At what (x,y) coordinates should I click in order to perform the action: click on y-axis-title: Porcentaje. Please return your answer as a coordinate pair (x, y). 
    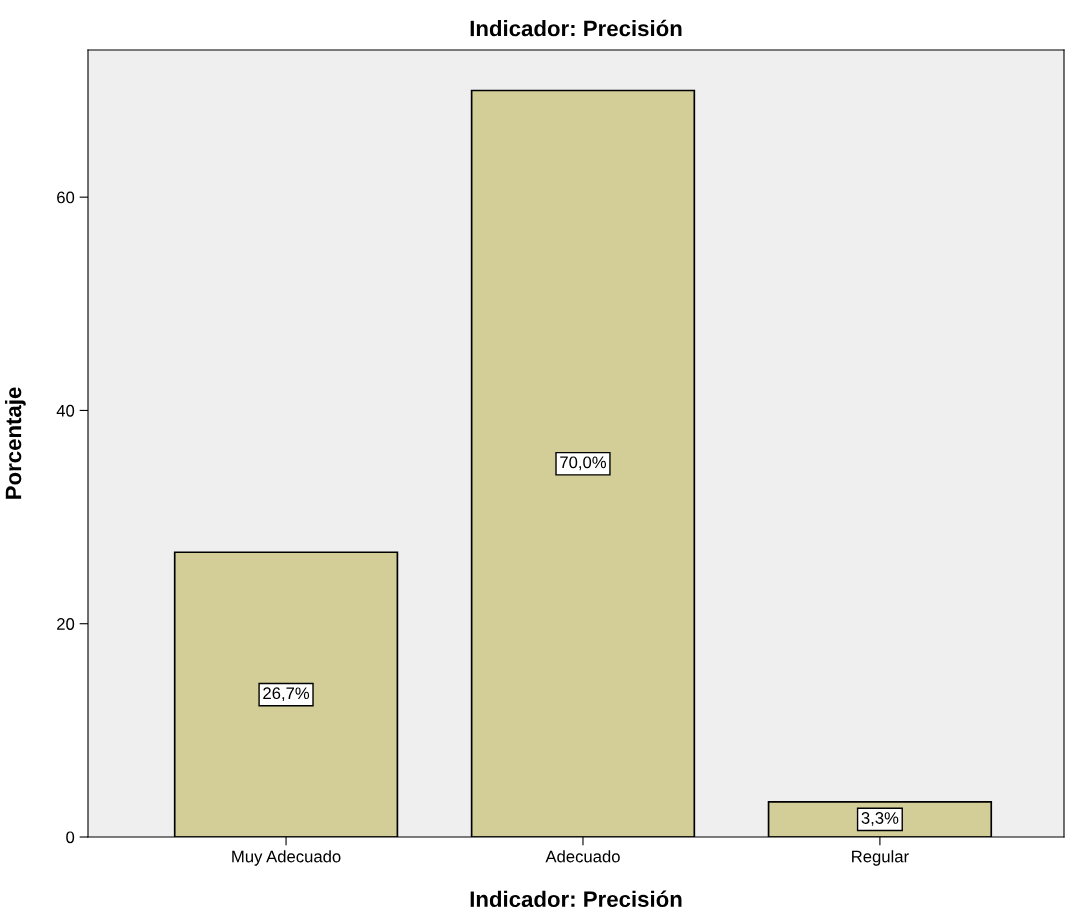
    Looking at the image, I should click on (15, 443).